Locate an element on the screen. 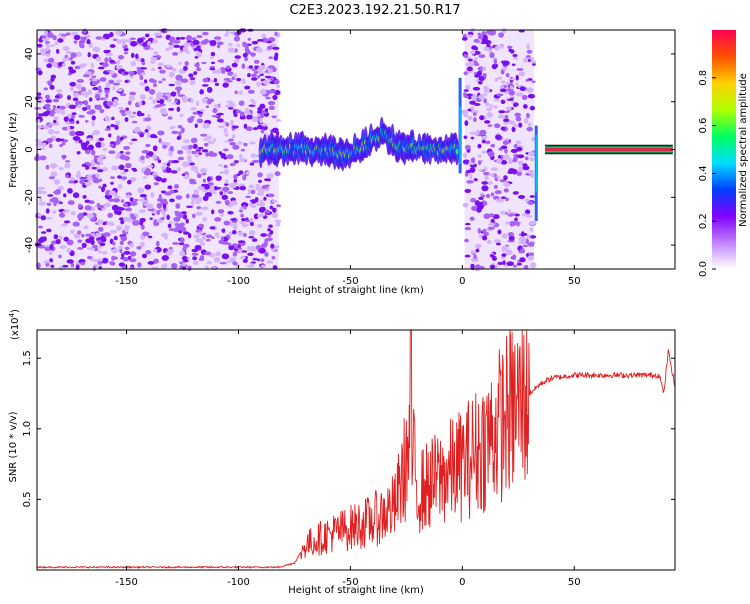 This screenshot has height=604, width=750. colorbar-tick-label: 0.6 is located at coordinates (703, 126).